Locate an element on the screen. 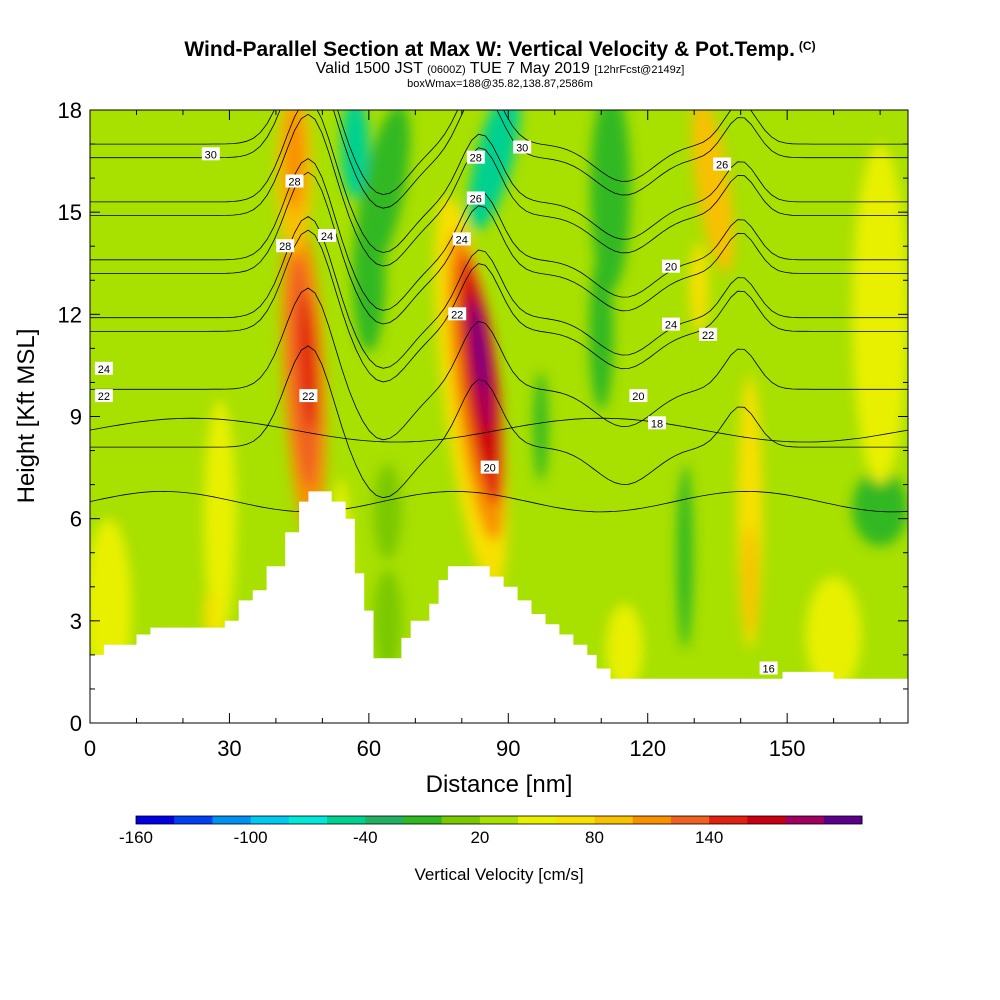 The width and height of the screenshot is (1000, 1000). y-tick-label: 12 is located at coordinates (70, 314).